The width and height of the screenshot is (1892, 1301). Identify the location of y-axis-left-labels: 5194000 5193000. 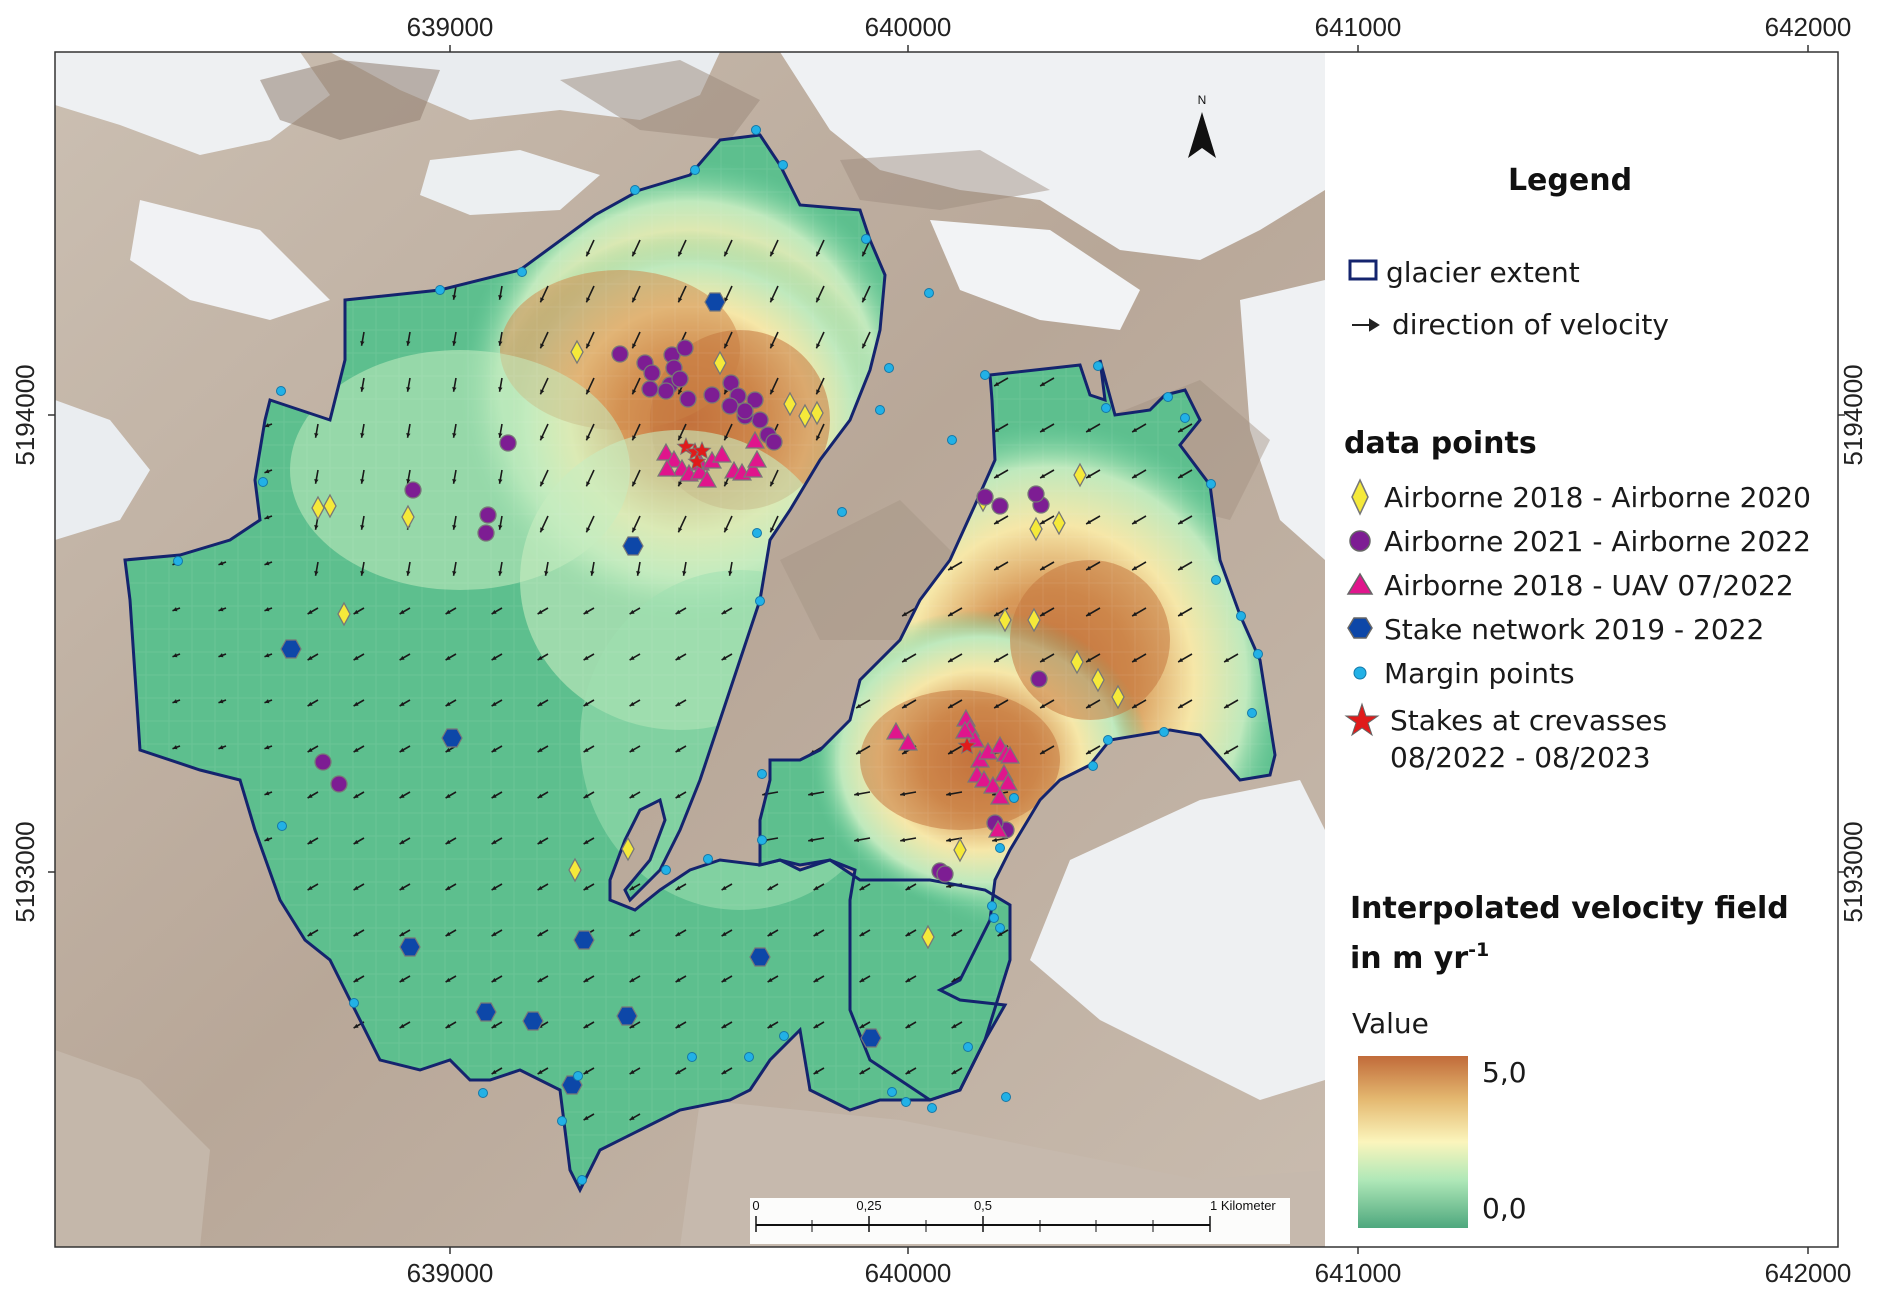
(25, 643).